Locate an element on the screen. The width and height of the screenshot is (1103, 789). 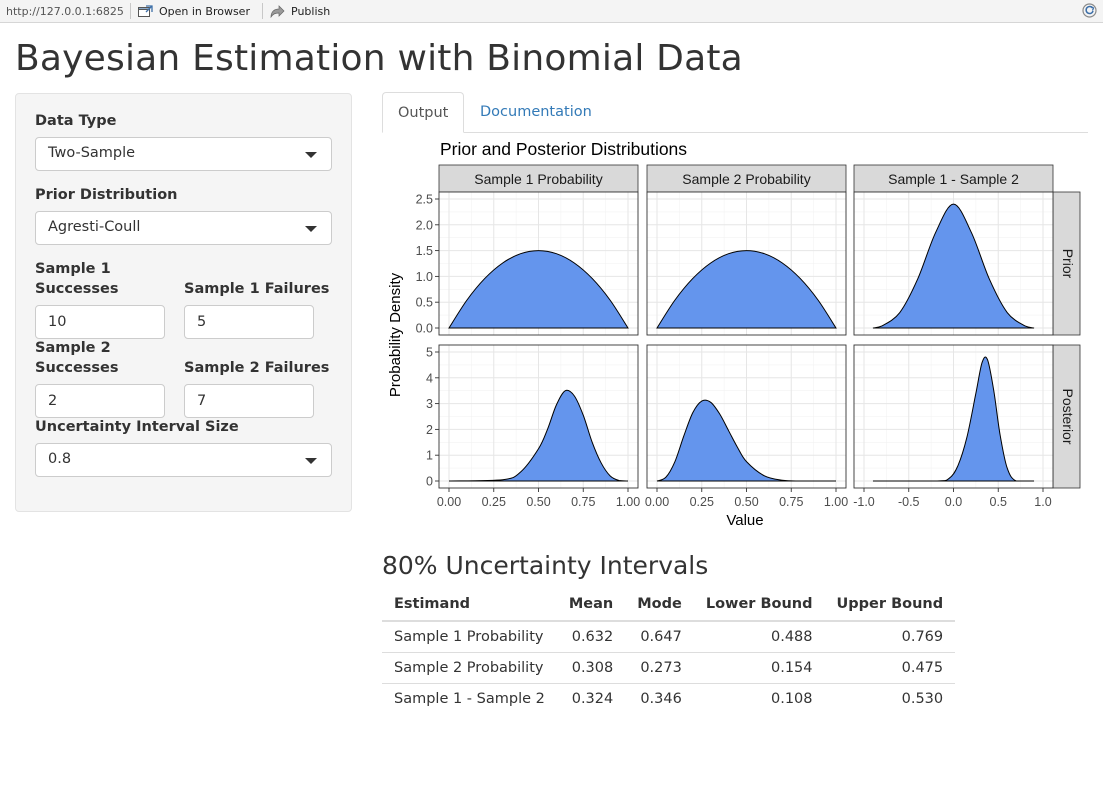
sample1-failures-input is located at coordinates (249, 322).